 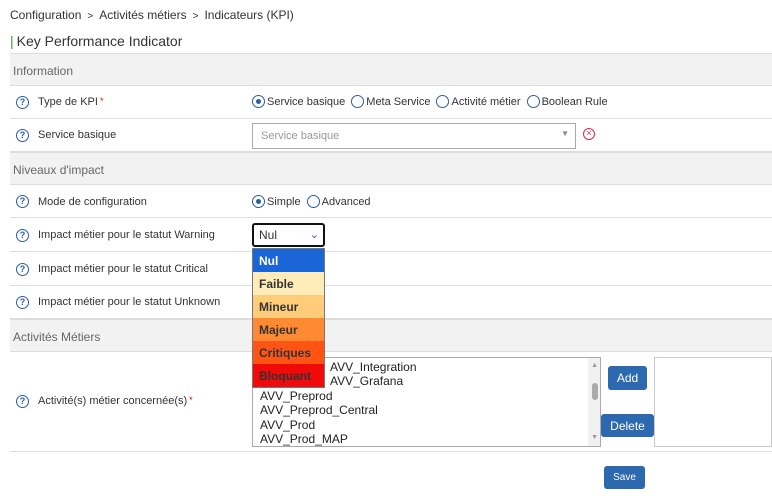 I want to click on unknown-label: Impact métier pour le statut Unknown, so click(x=129, y=302).